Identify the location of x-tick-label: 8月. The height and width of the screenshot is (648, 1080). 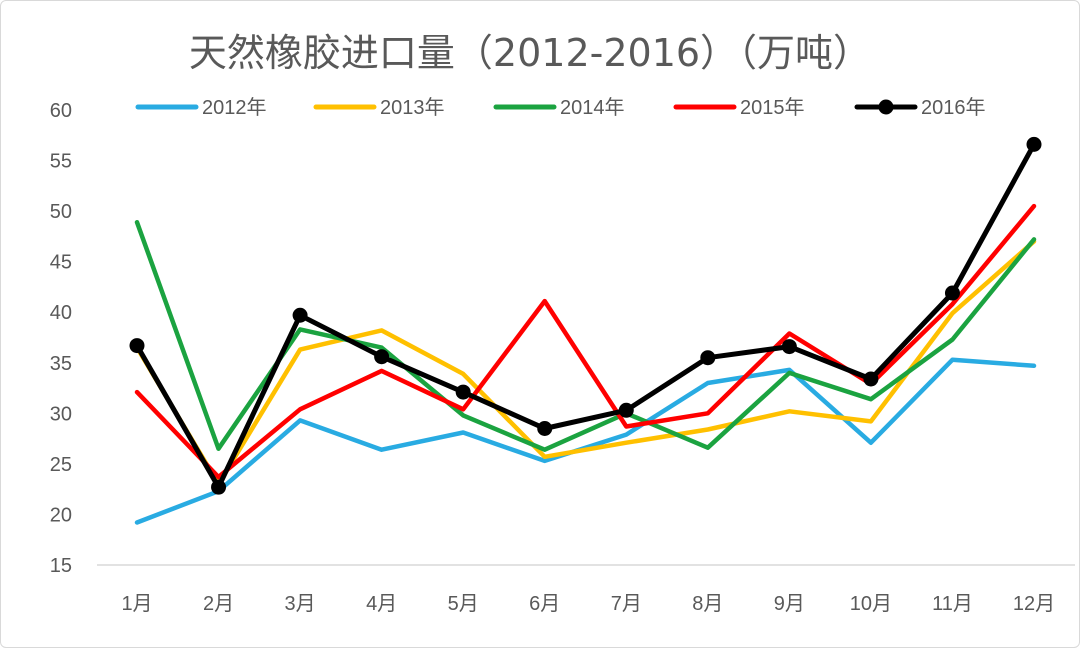
(707, 604).